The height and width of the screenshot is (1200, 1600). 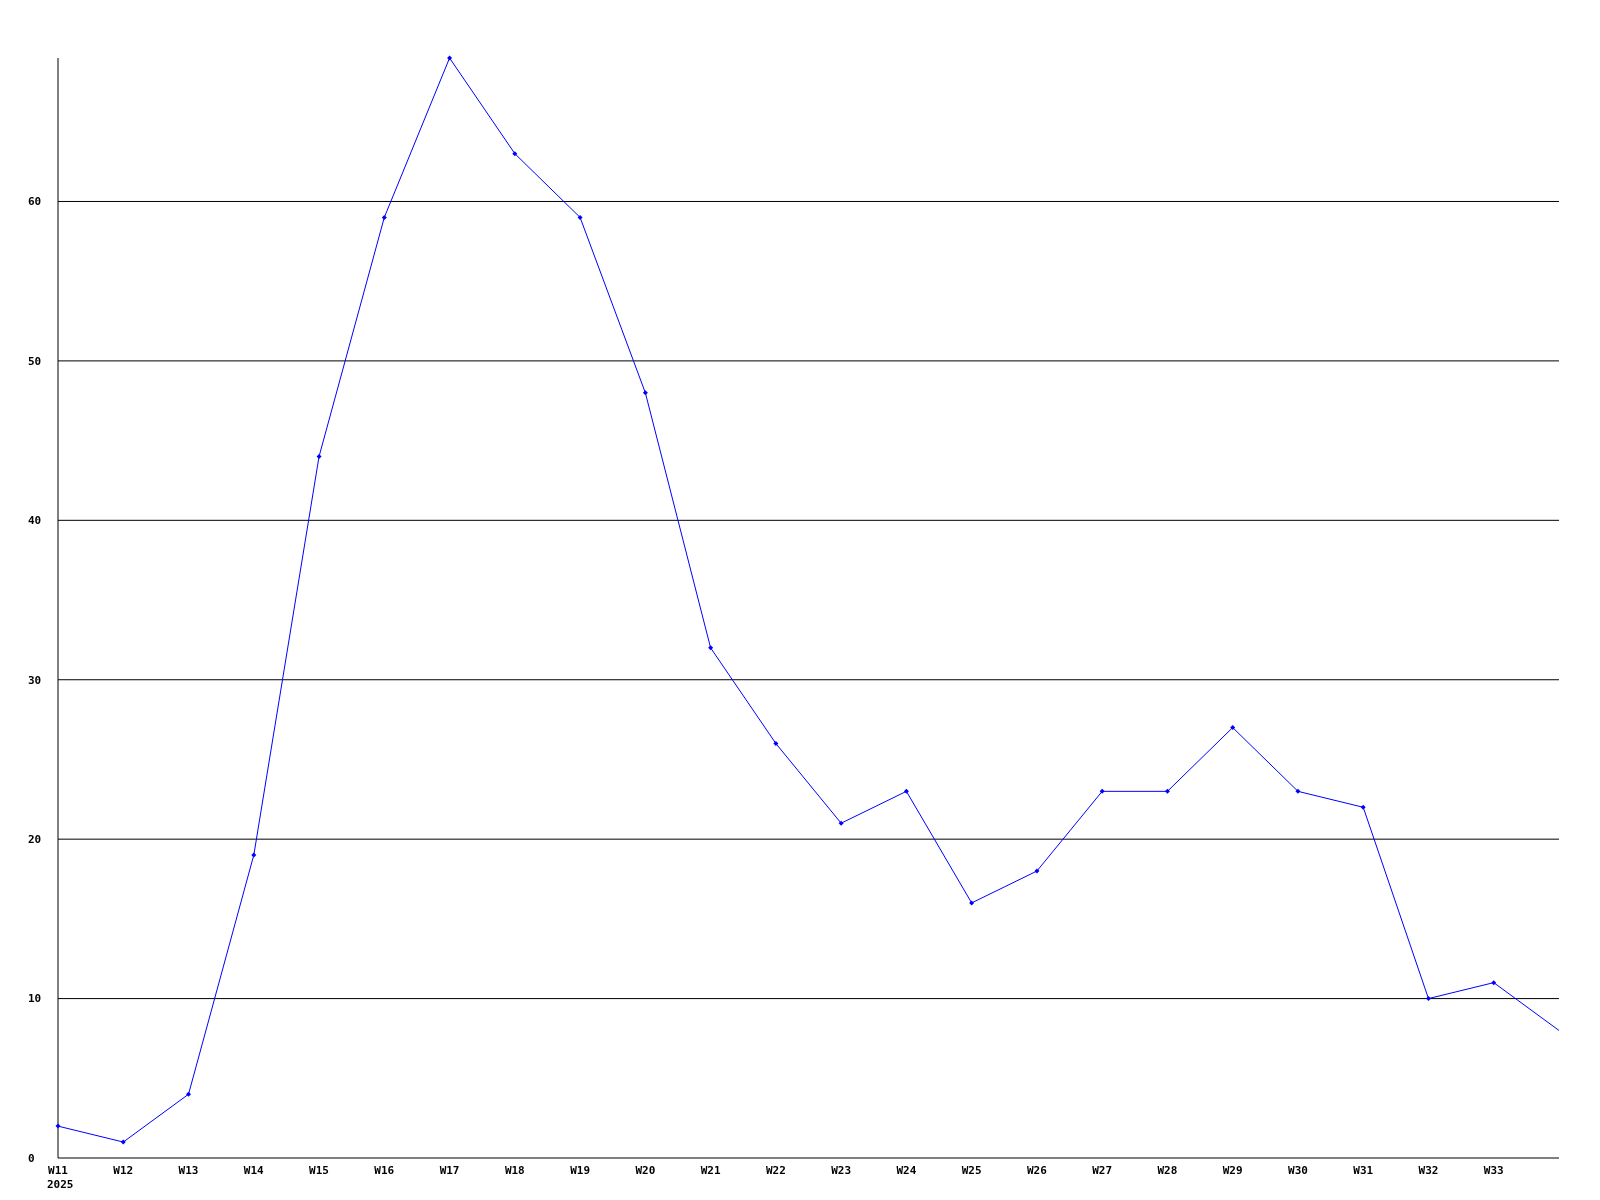 What do you see at coordinates (1232, 1170) in the screenshot?
I see `x-tick-label: W29` at bounding box center [1232, 1170].